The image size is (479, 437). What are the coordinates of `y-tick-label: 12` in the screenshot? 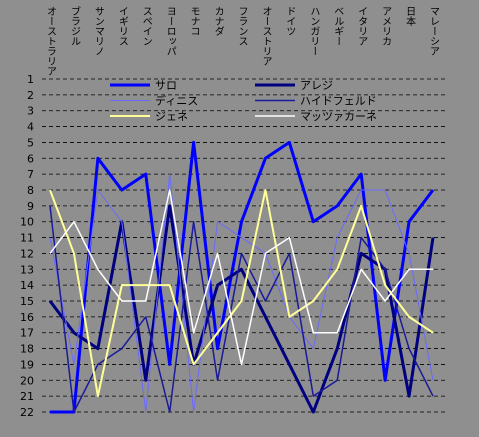 It's located at (27, 253).